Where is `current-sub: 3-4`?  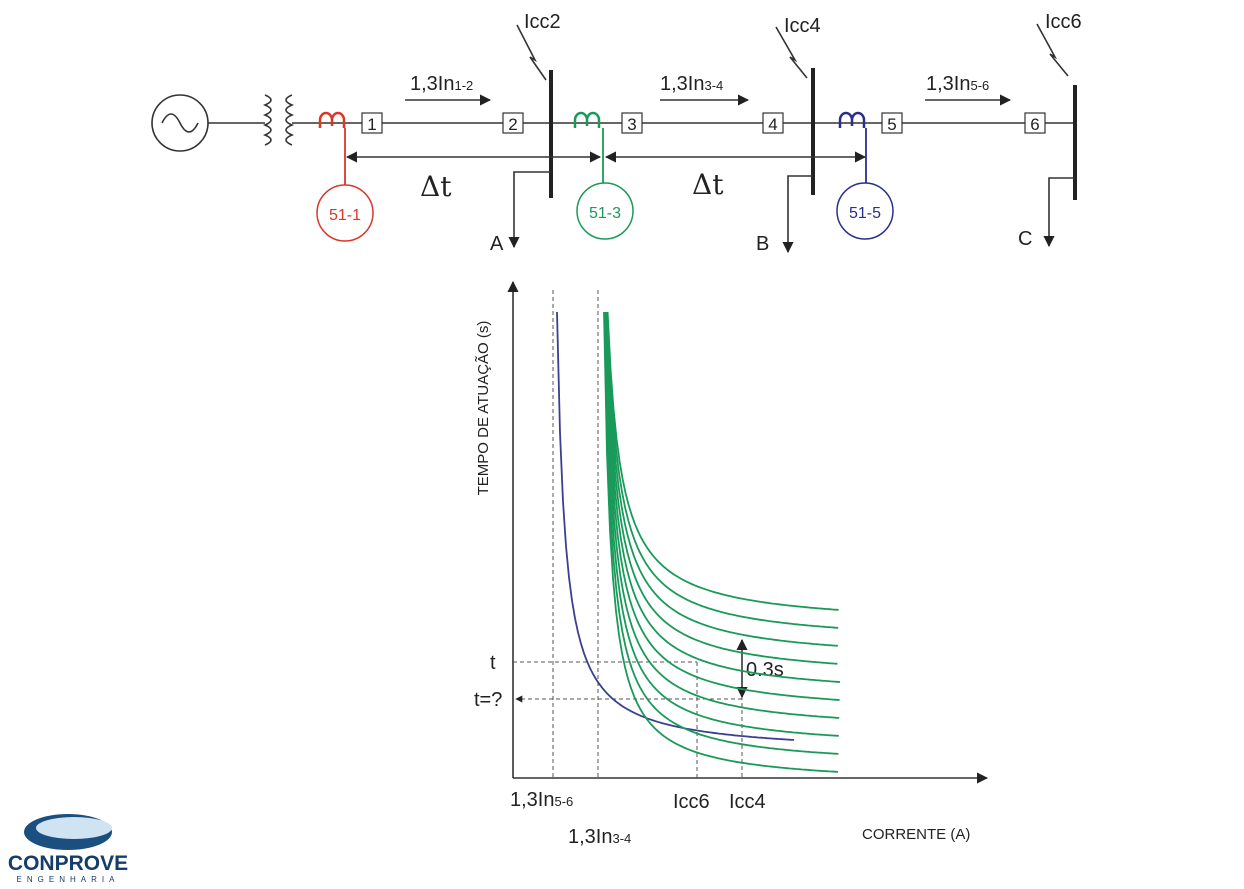
current-sub: 3-4 is located at coordinates (713, 85).